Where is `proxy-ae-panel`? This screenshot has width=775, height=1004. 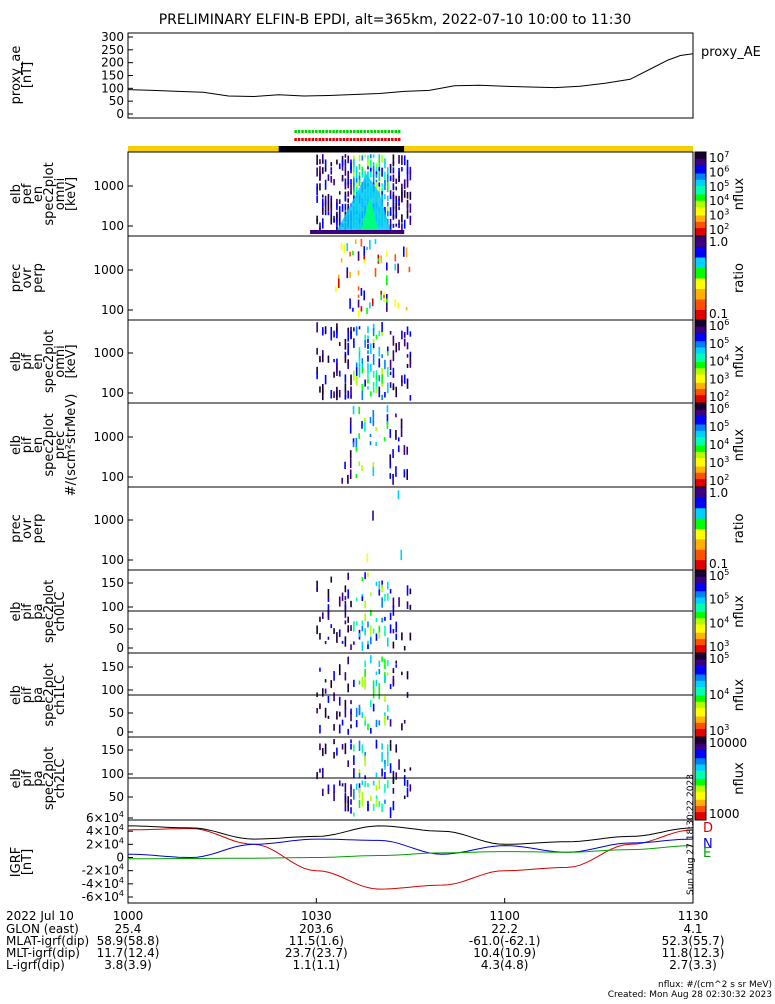
proxy-ae-panel is located at coordinates (410, 75).